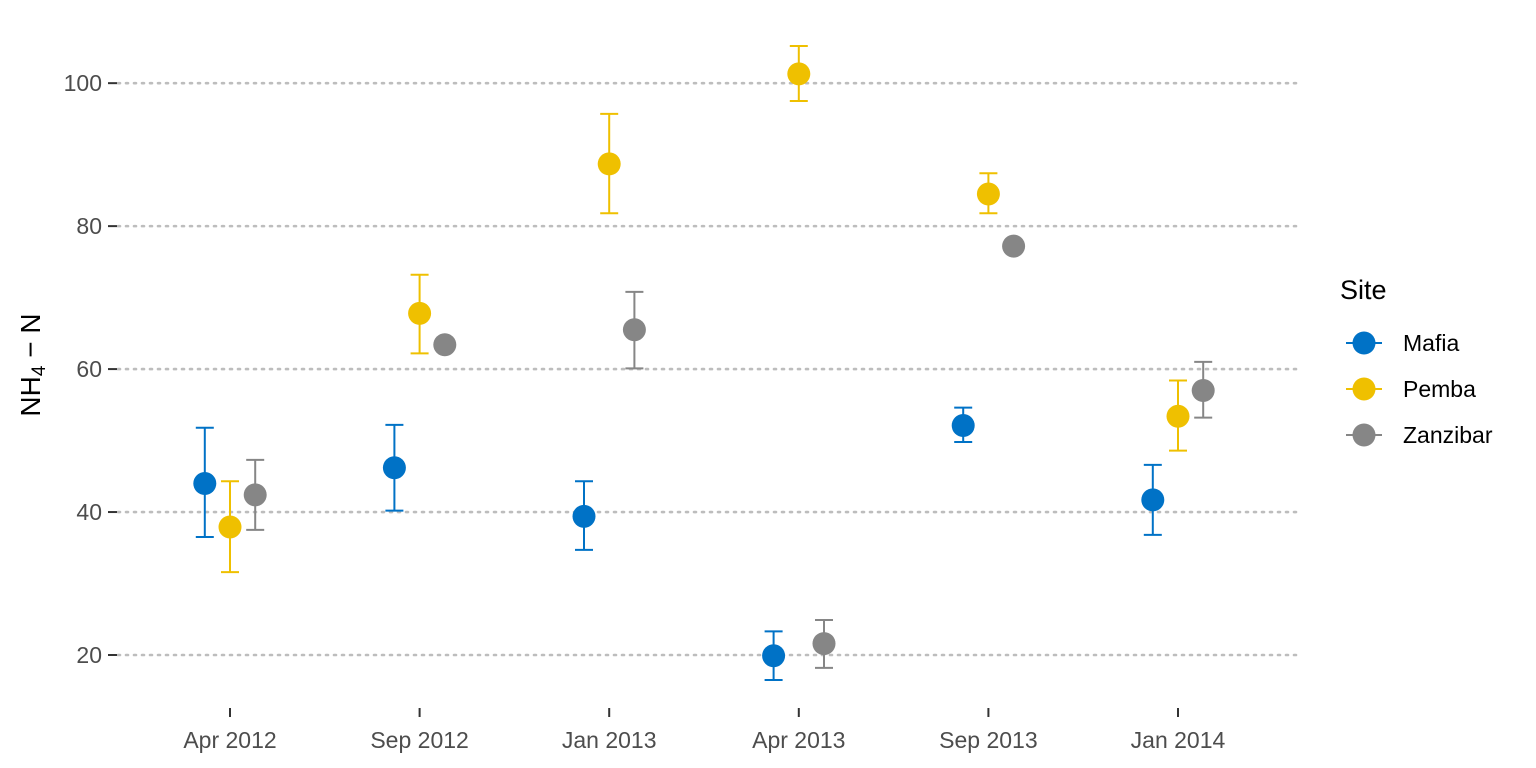 The height and width of the screenshot is (768, 1536). I want to click on y-axis-title-main: NH, so click(30, 396).